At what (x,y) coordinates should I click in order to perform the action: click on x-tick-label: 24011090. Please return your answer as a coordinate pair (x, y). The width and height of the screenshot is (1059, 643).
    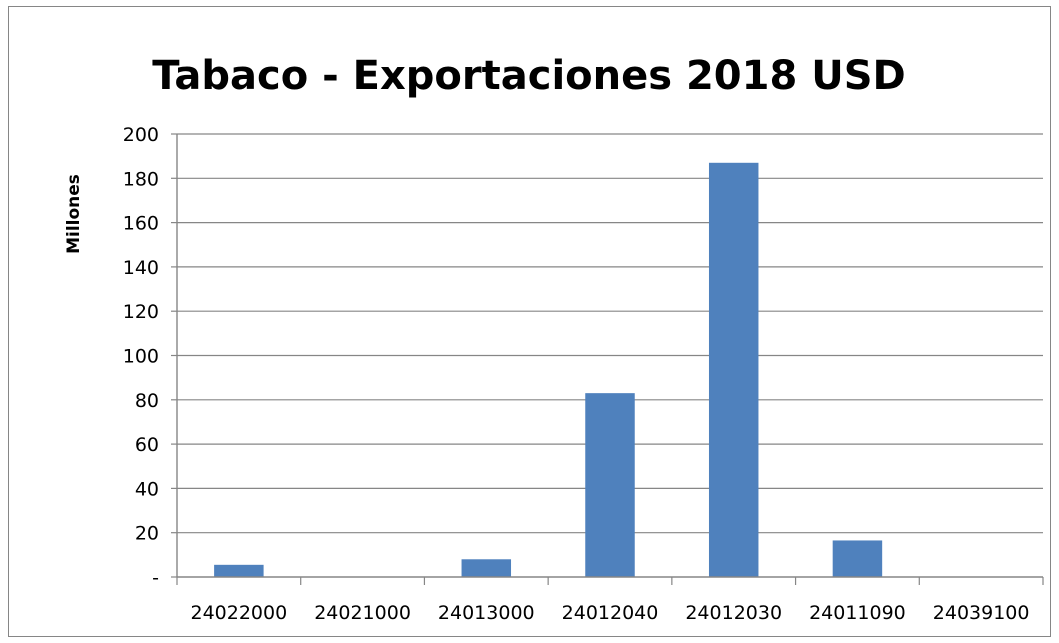
    Looking at the image, I should click on (857, 613).